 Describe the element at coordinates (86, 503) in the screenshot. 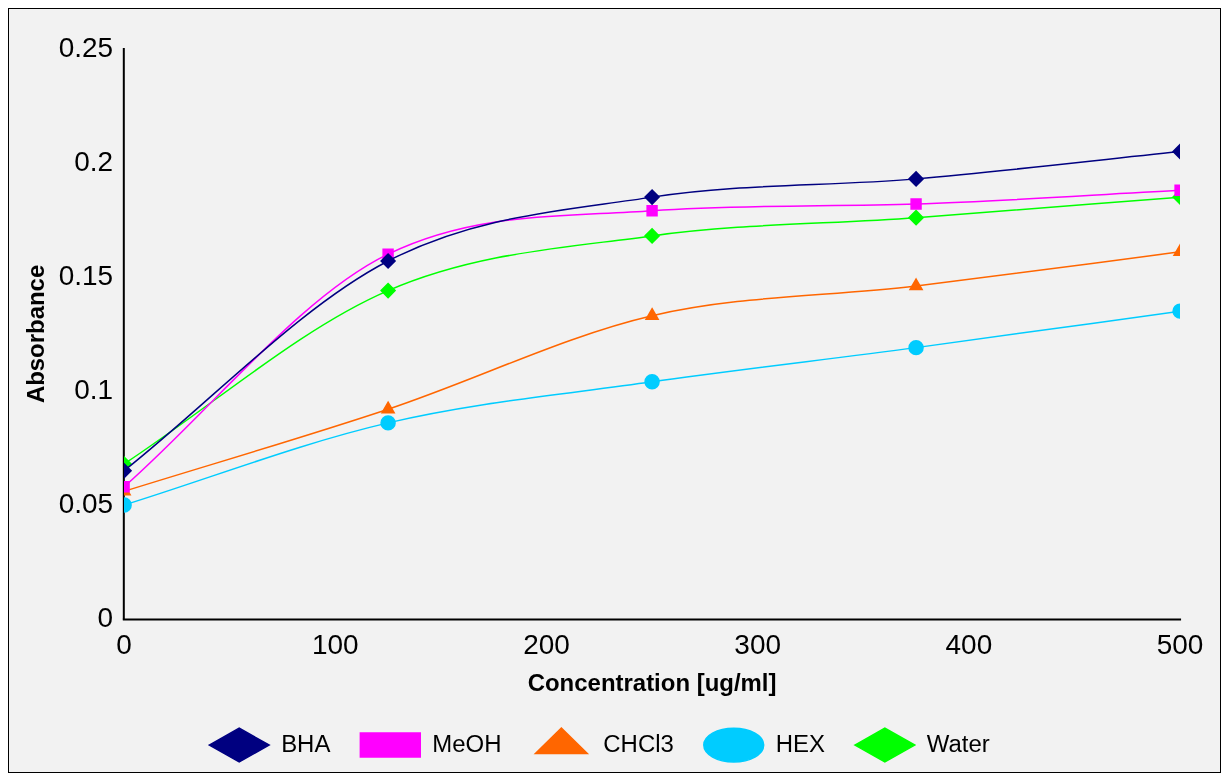

I see `y-tick-label: 0.05` at that location.